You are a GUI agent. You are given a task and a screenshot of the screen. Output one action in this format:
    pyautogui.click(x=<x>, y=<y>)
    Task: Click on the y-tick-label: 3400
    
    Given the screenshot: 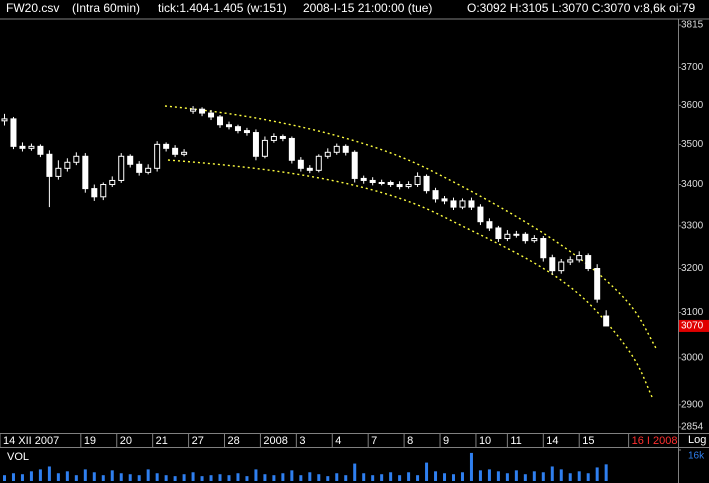 What is the action you would take?
    pyautogui.click(x=692, y=184)
    